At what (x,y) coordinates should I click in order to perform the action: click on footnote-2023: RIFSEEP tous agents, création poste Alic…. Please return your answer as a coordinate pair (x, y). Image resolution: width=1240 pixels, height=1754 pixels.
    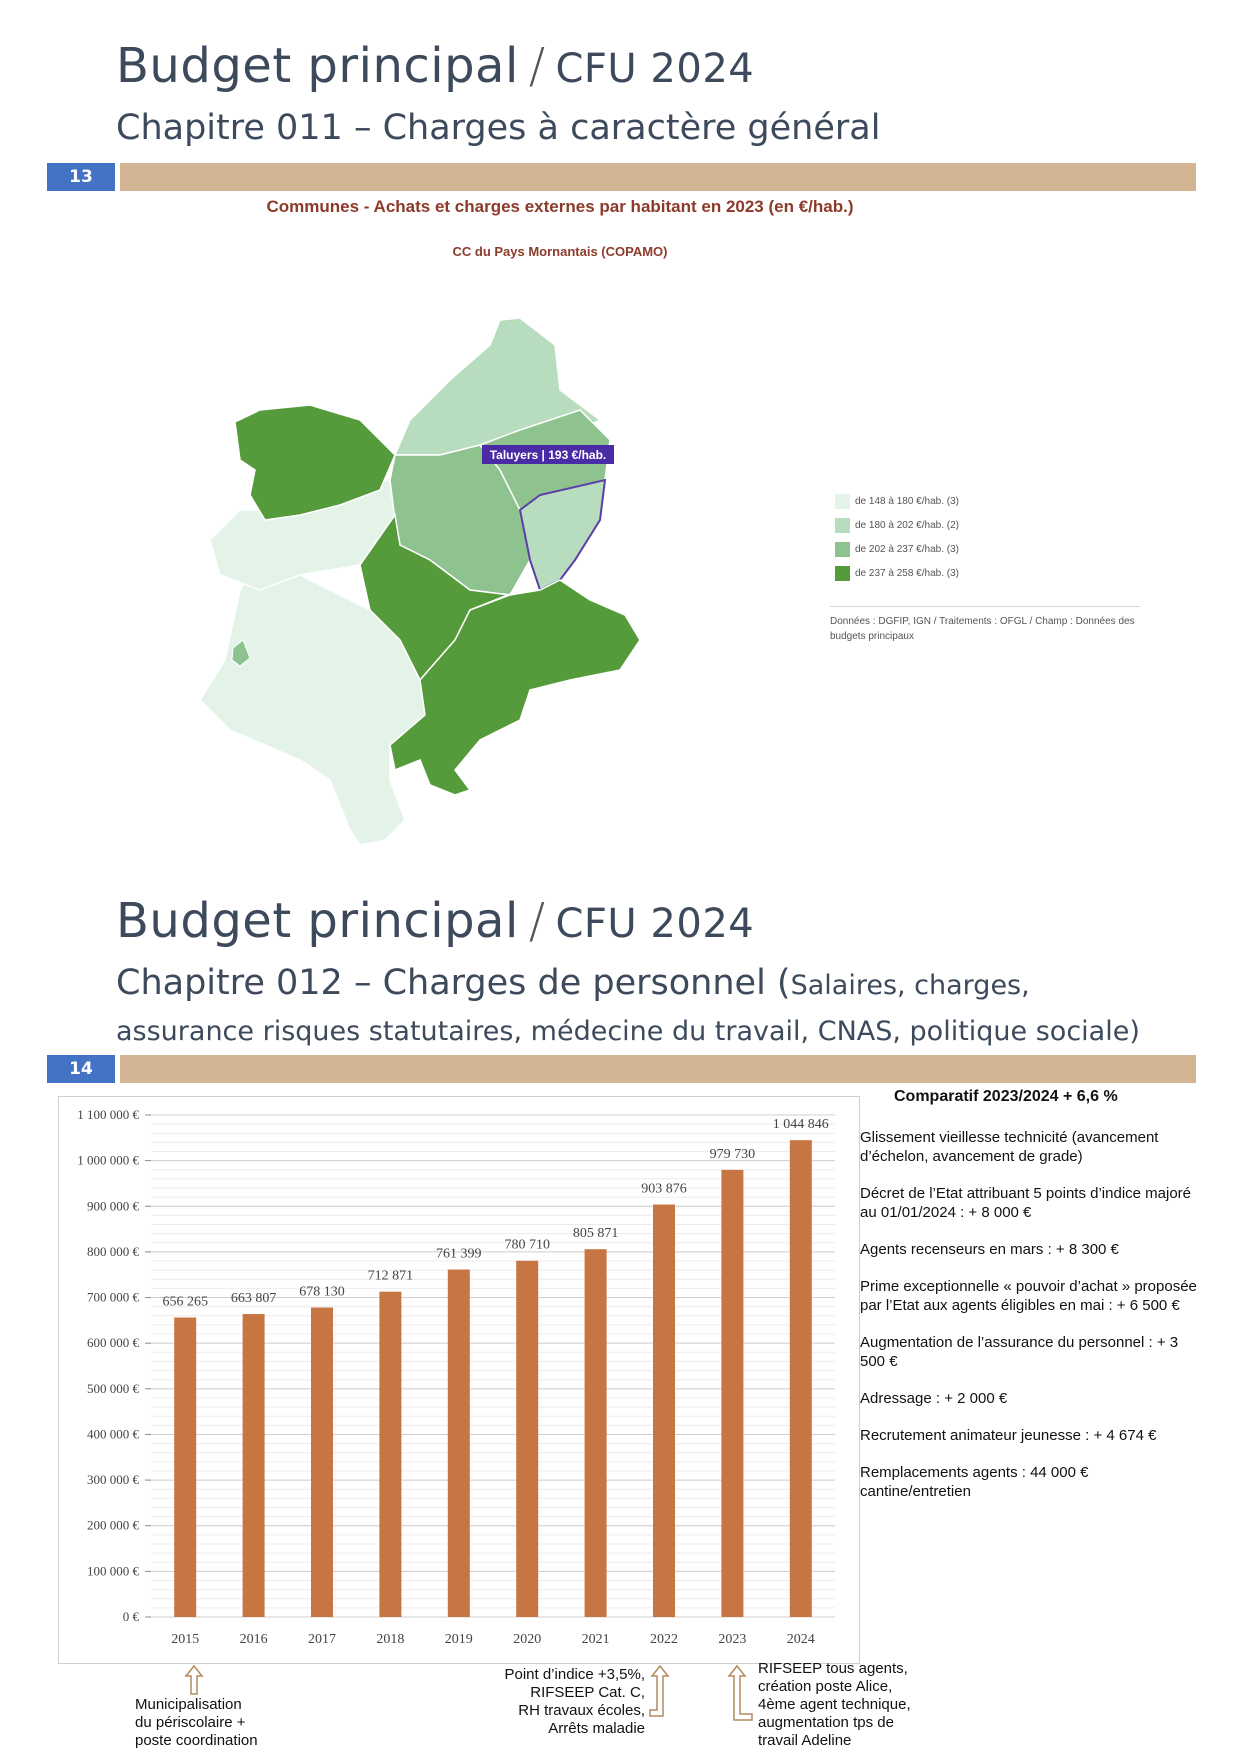
    Looking at the image, I should click on (858, 1705).